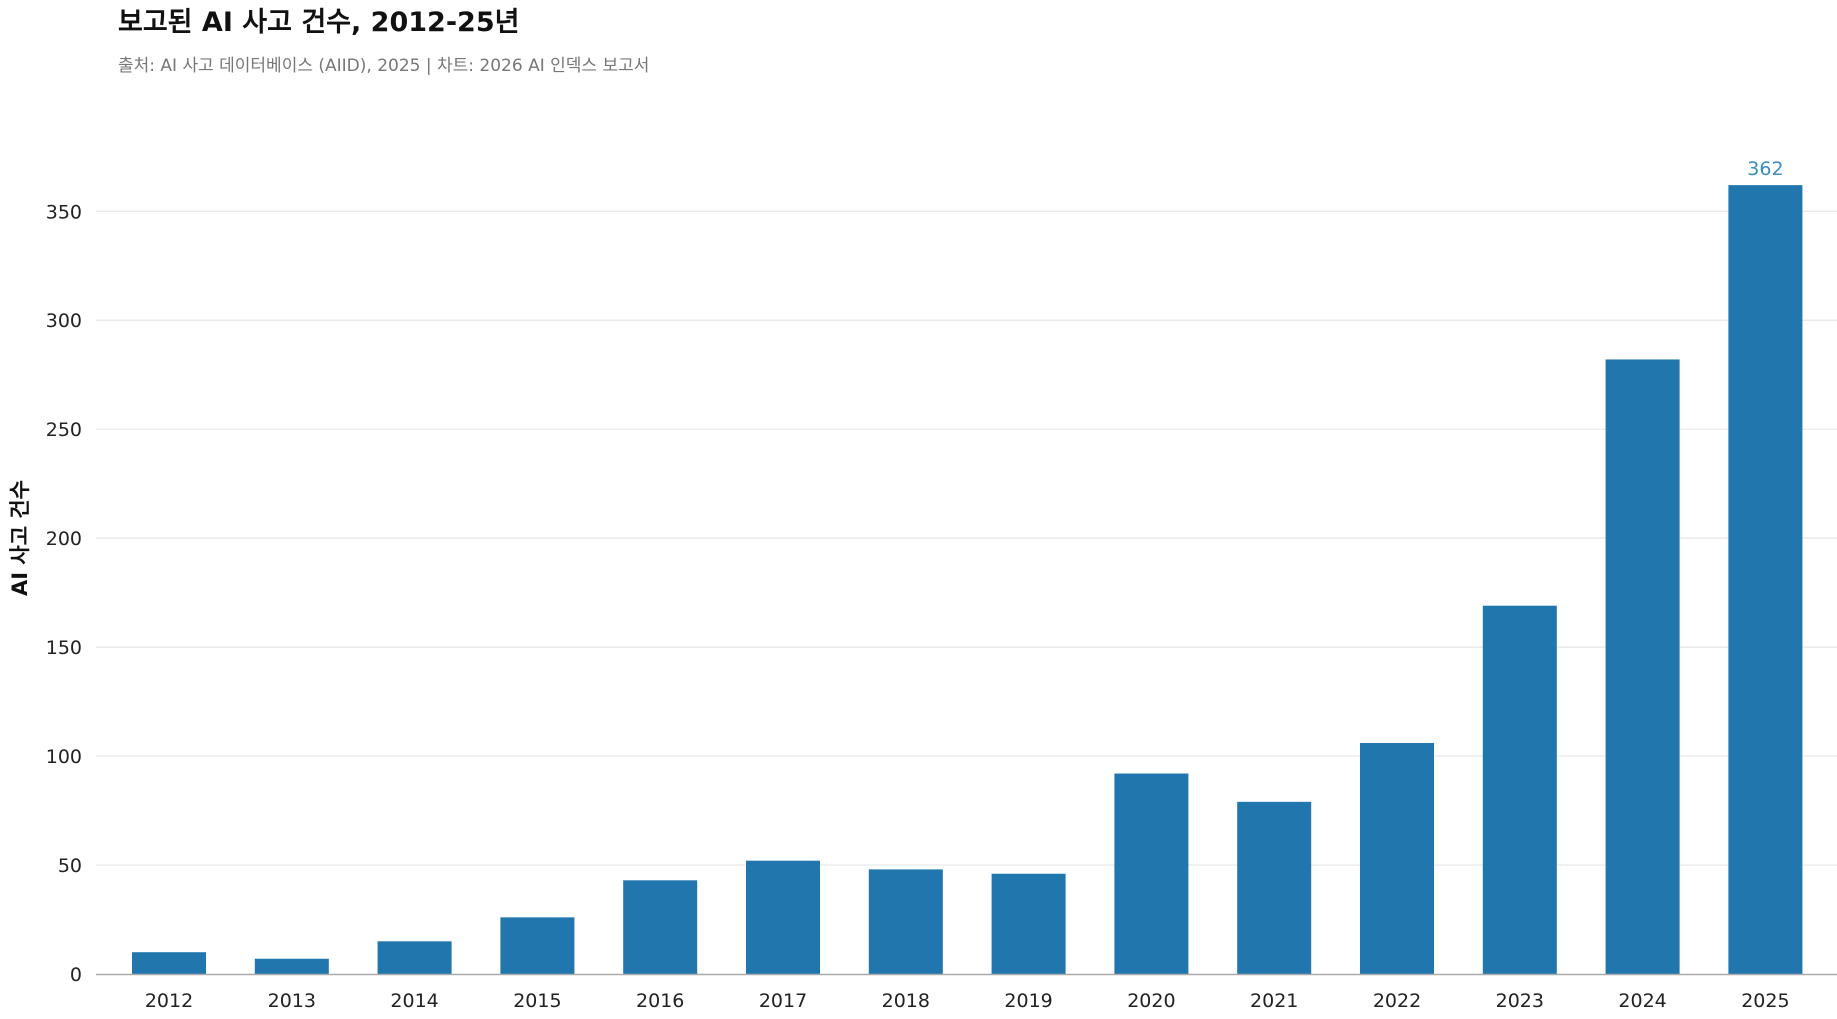 The width and height of the screenshot is (1837, 1019). Describe the element at coordinates (20, 538) in the screenshot. I see `y-axis-label: AI 사고 건수` at that location.